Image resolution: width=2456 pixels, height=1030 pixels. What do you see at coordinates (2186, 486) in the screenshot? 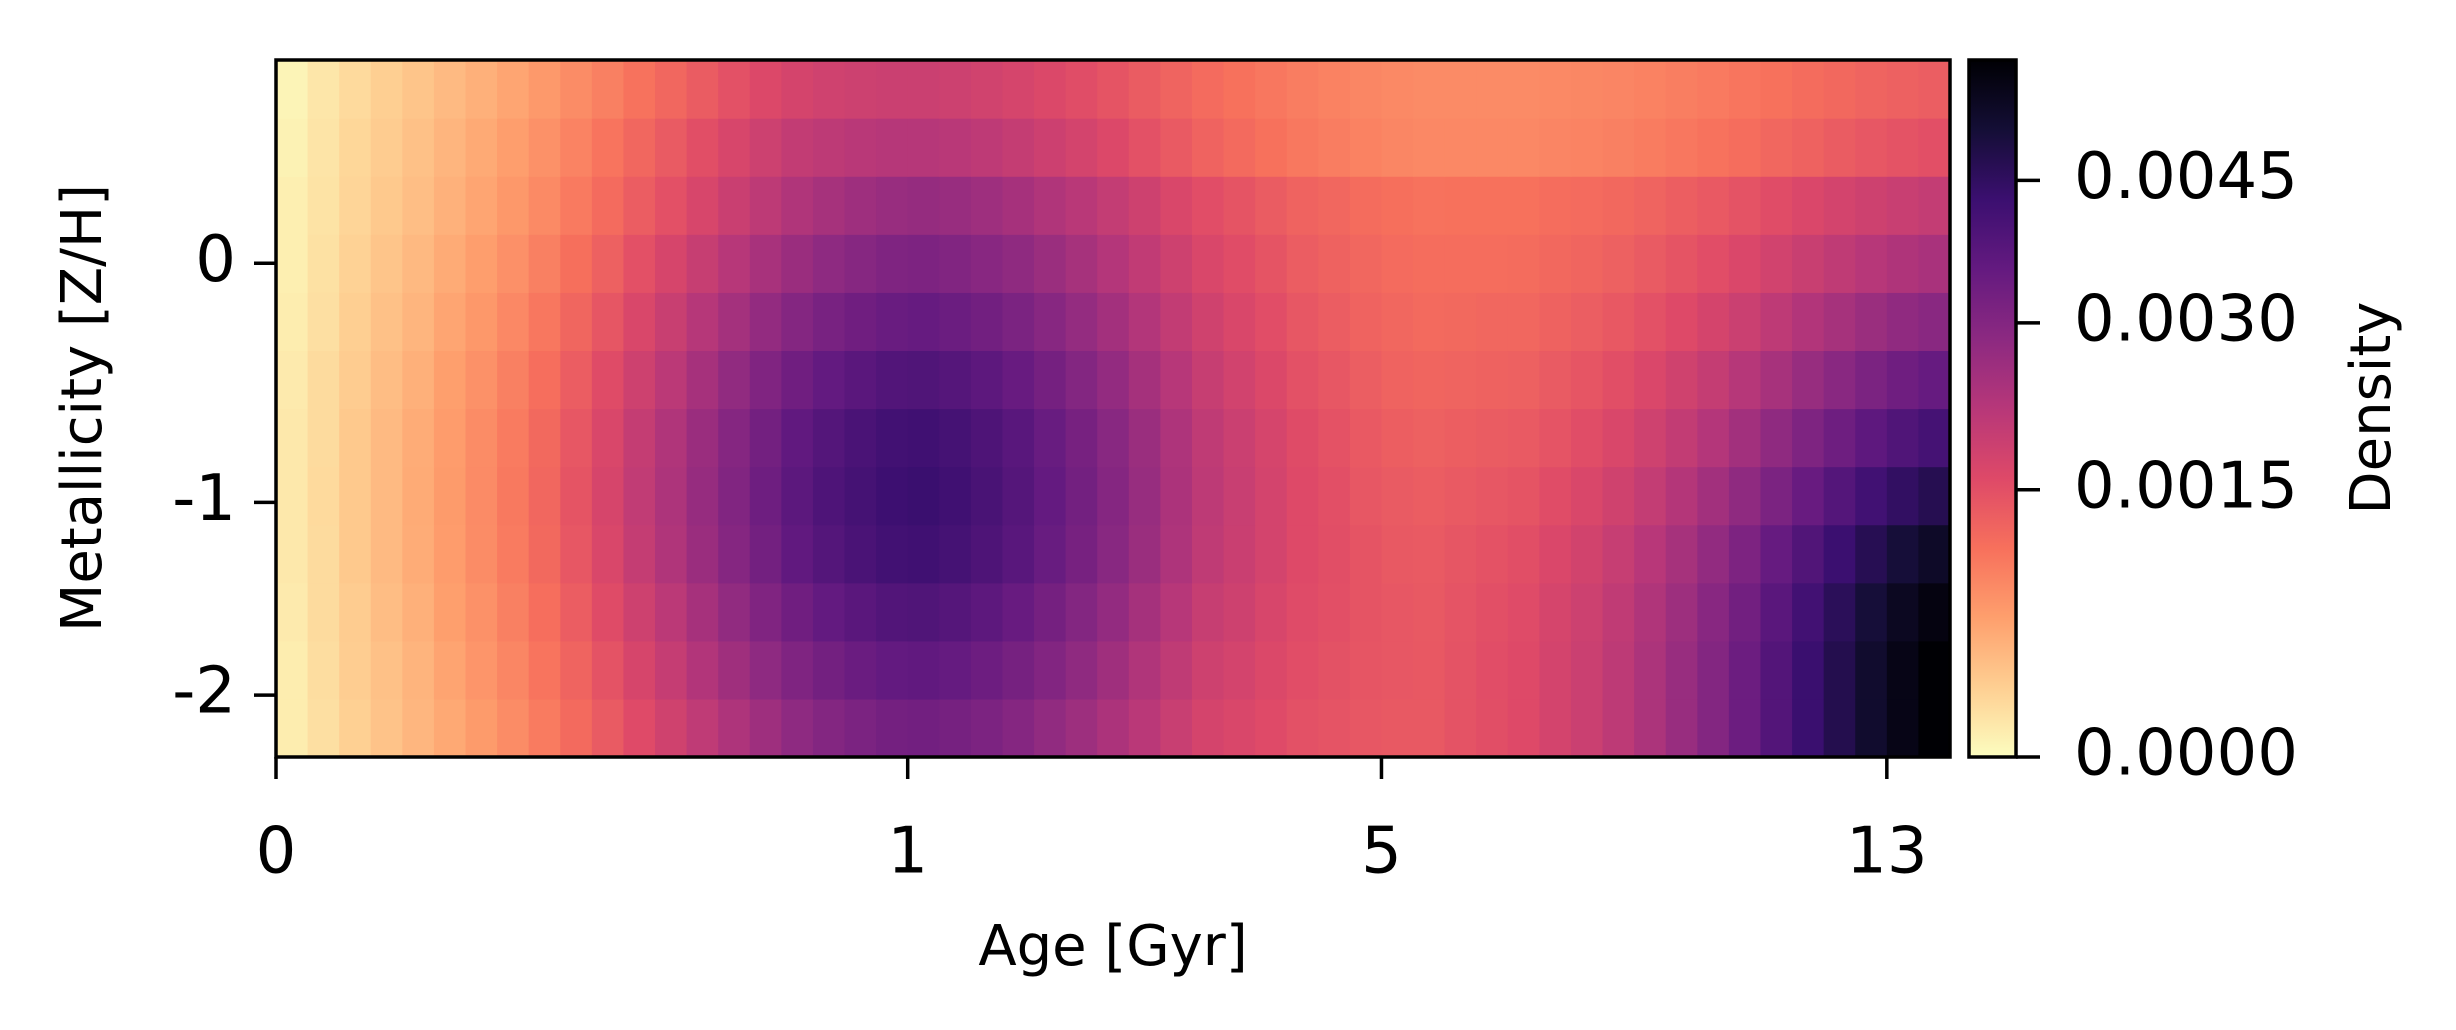
I see `colorbar-tick-label: 0.0015` at bounding box center [2186, 486].